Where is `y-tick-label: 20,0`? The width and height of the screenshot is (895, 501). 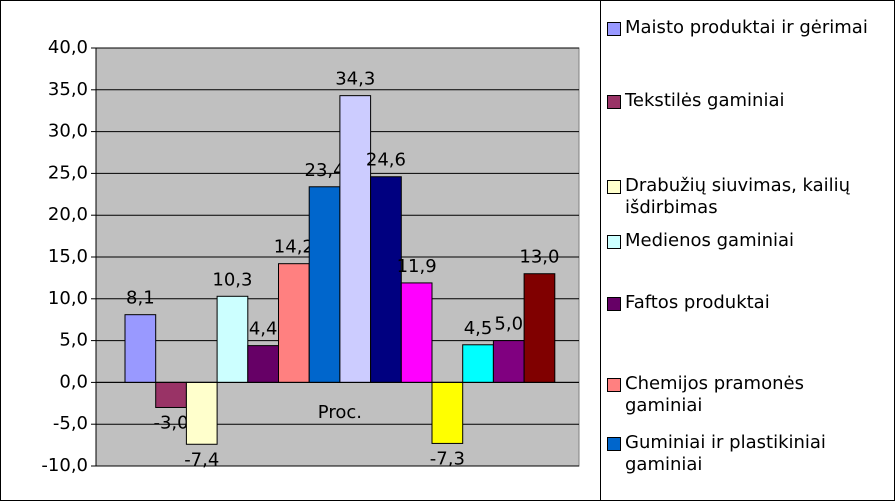 y-tick-label: 20,0 is located at coordinates (68, 214).